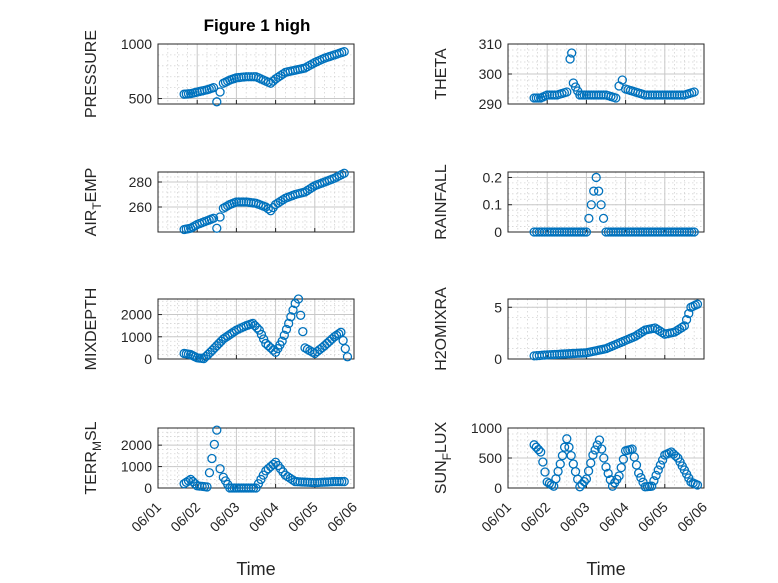  Describe the element at coordinates (93, 202) in the screenshot. I see `y-axis-label: AIRTEMP` at that location.